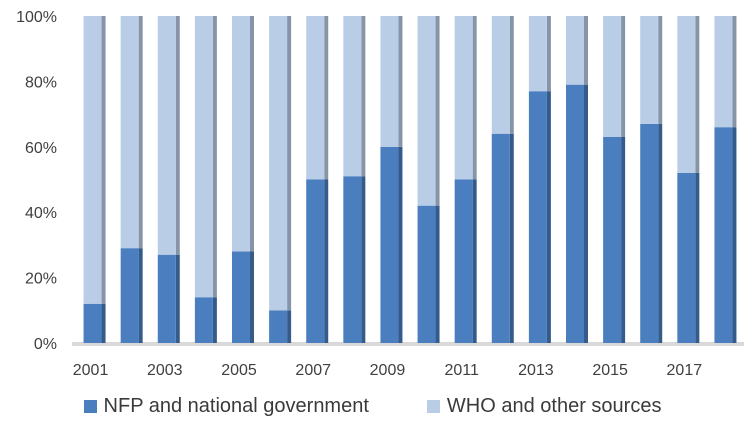 Image resolution: width=745 pixels, height=436 pixels. Describe the element at coordinates (166, 135) in the screenshot. I see `bar-who-2003` at that location.